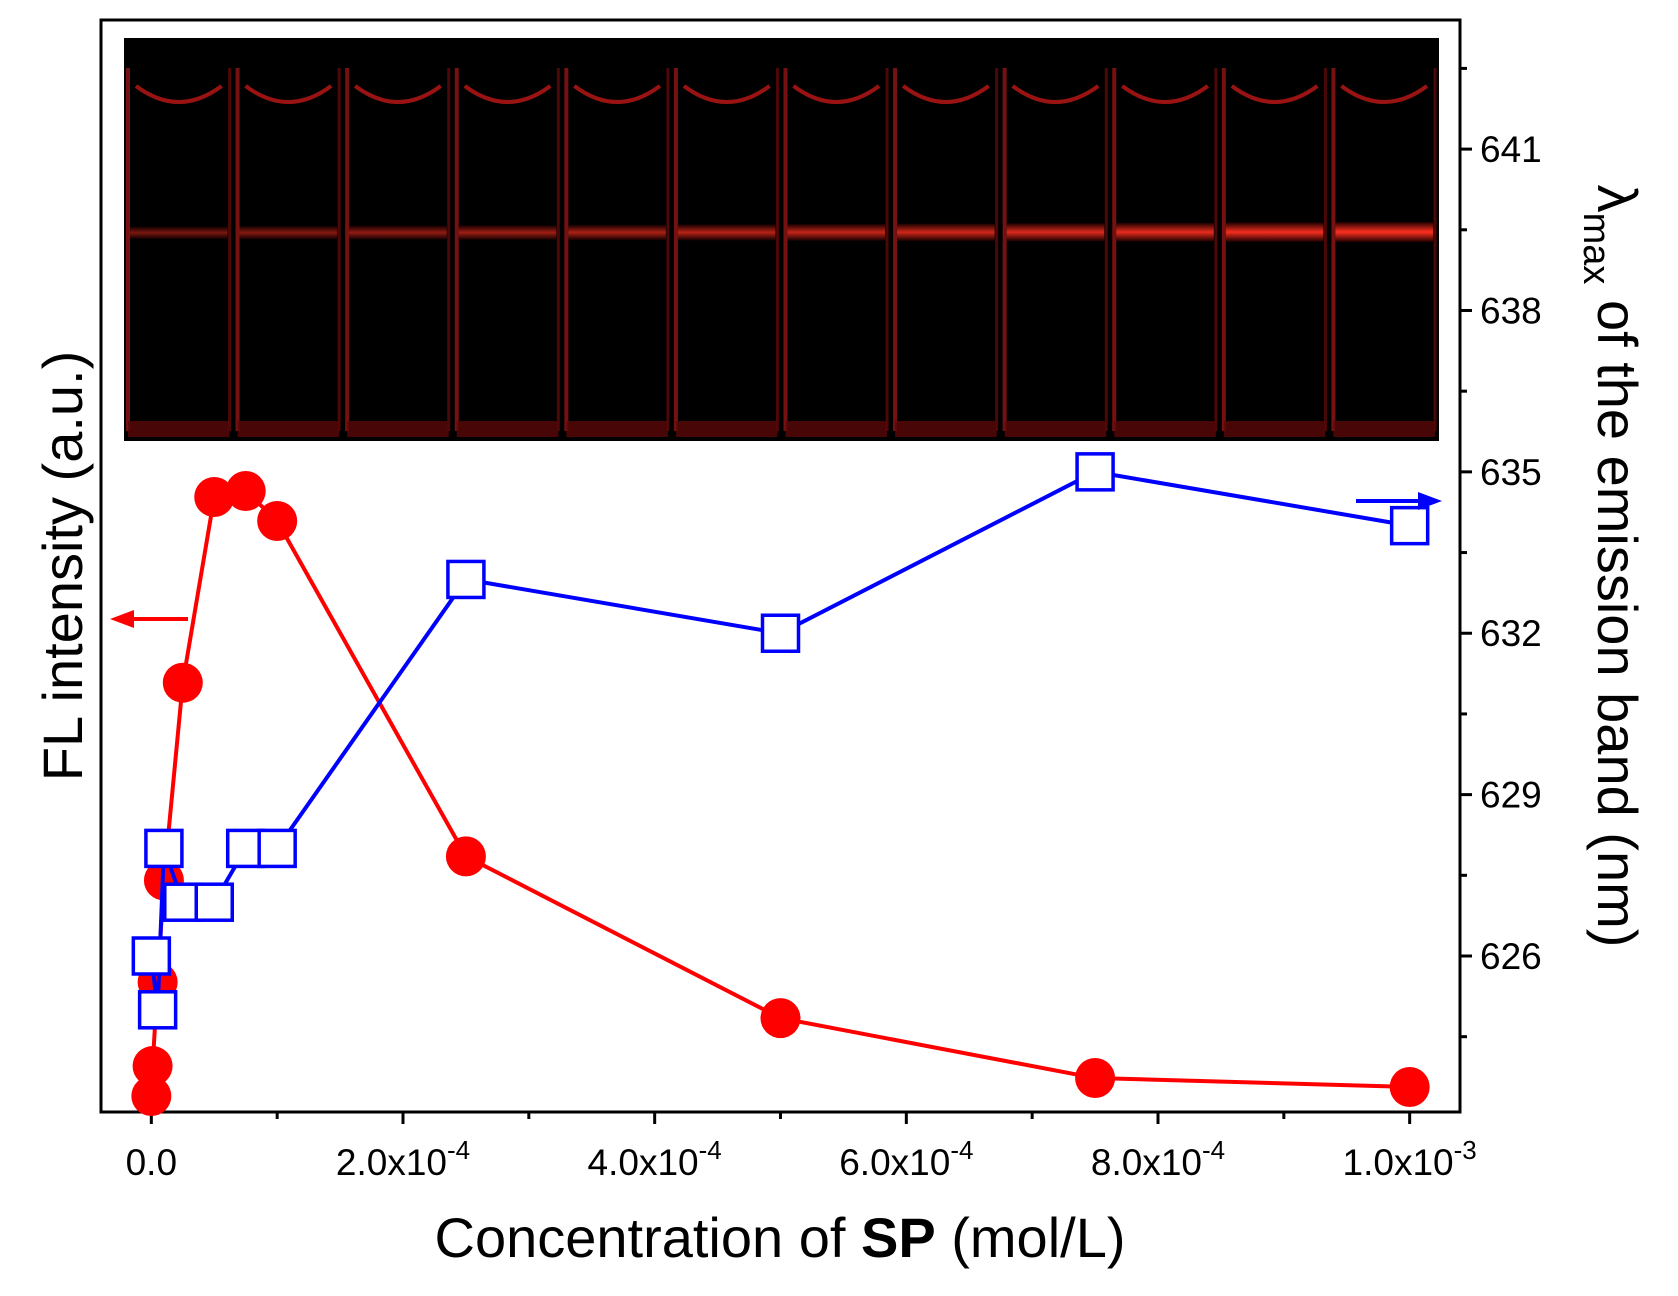 The height and width of the screenshot is (1296, 1678). Describe the element at coordinates (1511, 310) in the screenshot. I see `y-right-tick-label: 638` at that location.